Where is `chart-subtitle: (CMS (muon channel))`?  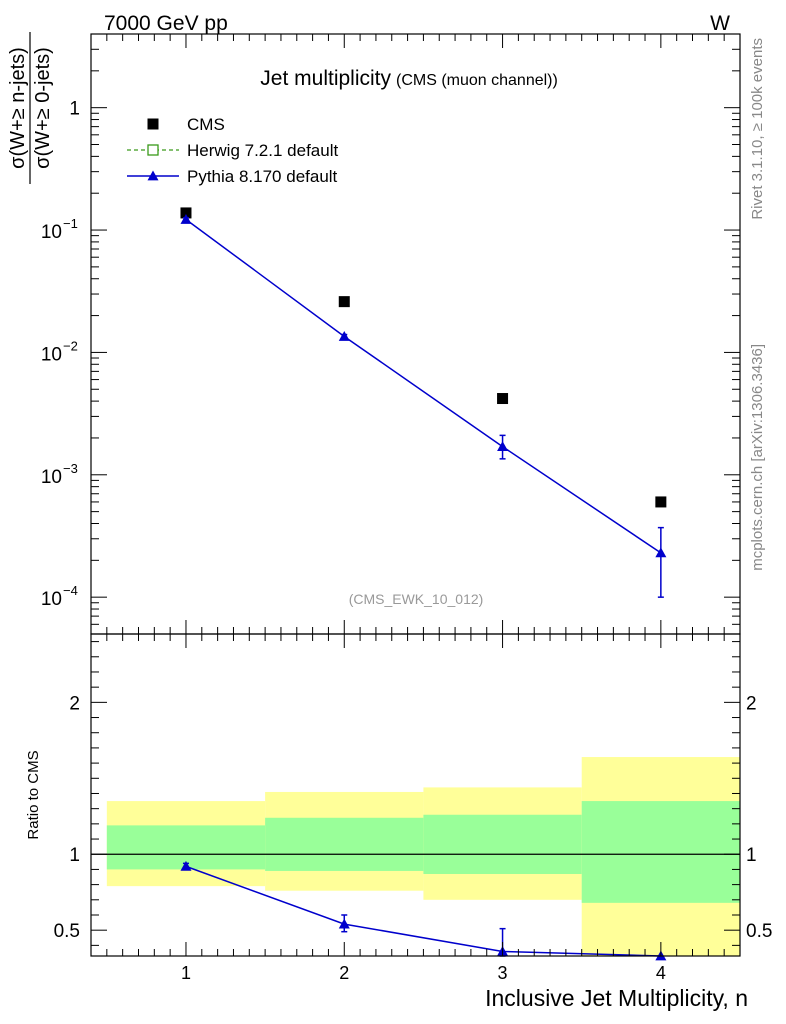
chart-subtitle: (CMS (muon channel)) is located at coordinates (477, 80).